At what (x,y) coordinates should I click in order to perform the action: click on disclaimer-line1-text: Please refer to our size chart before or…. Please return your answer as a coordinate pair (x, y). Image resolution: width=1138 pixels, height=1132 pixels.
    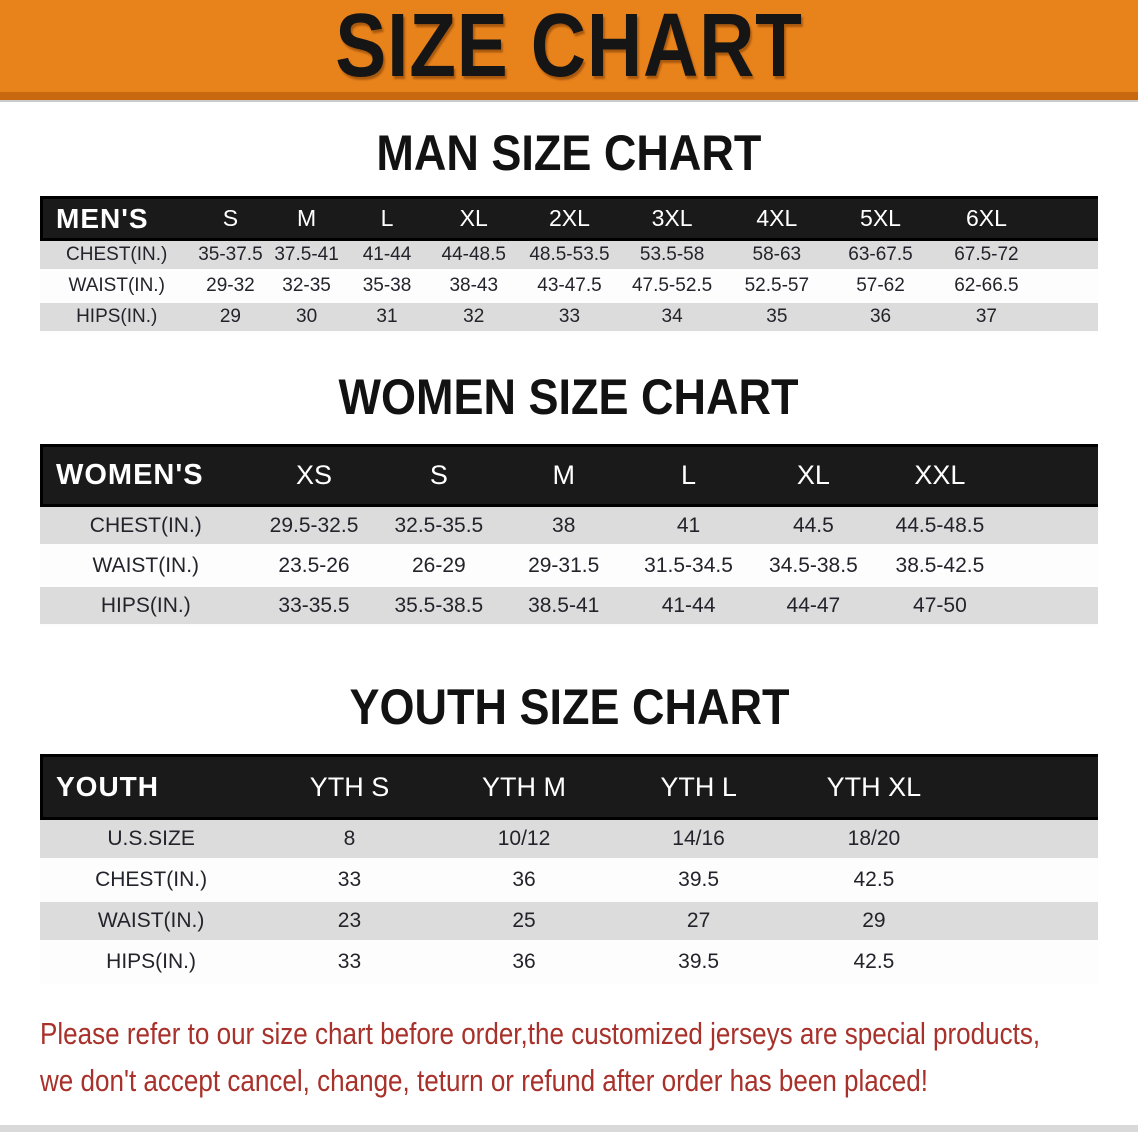
    Looking at the image, I should click on (540, 1033).